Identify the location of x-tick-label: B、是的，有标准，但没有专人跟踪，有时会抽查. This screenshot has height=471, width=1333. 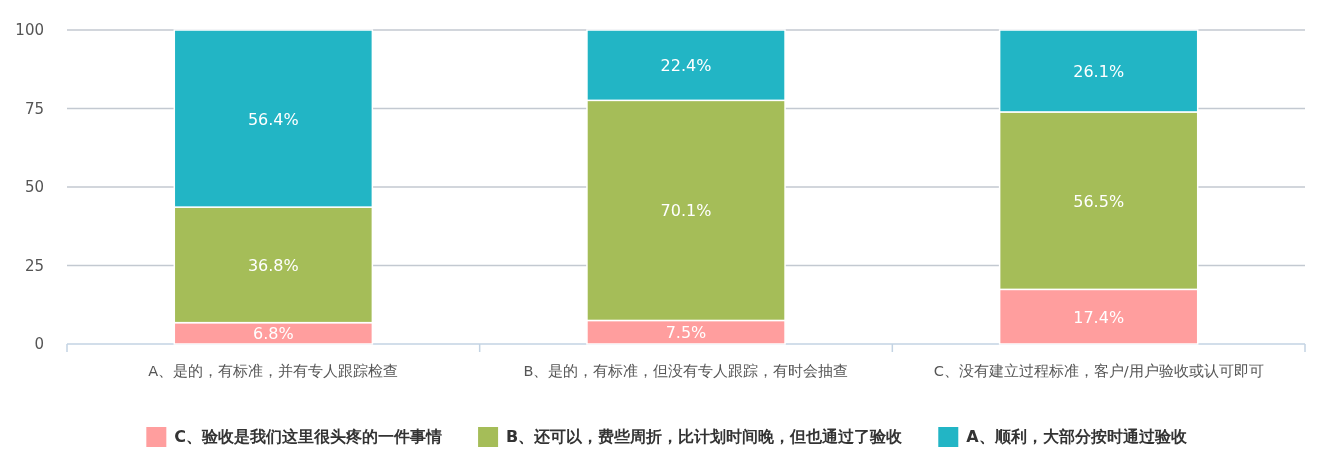
(686, 371).